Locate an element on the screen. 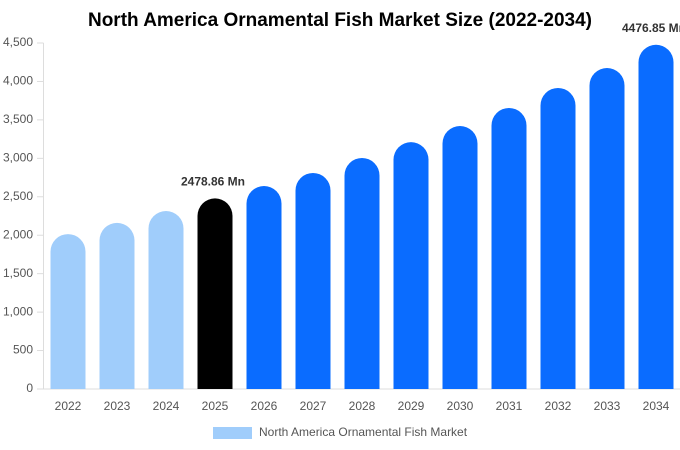 This screenshot has width=680, height=450. x-tick-label: 2029 is located at coordinates (411, 406).